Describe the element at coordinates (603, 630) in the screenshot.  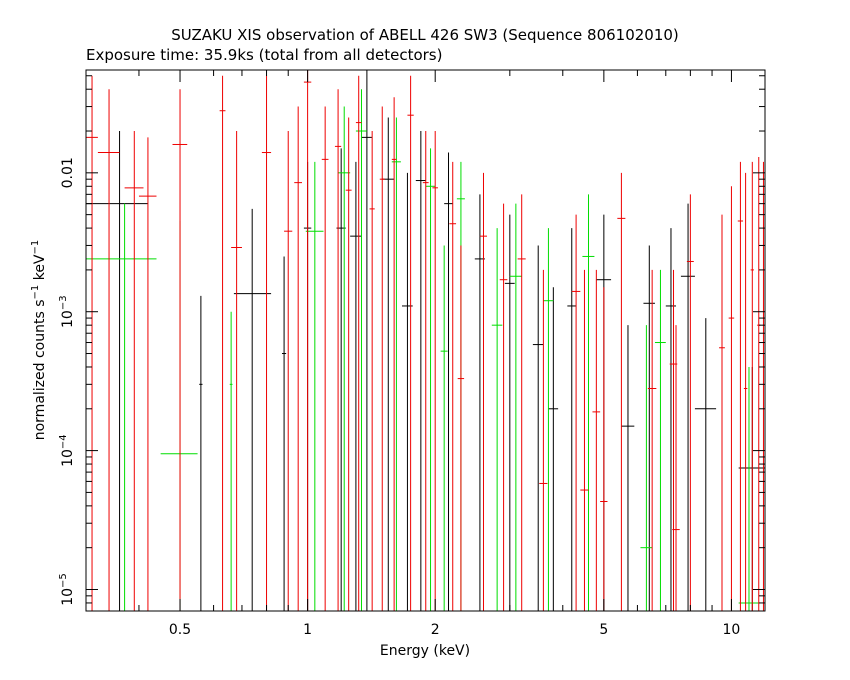
I see `x-tick-label: 5` at that location.